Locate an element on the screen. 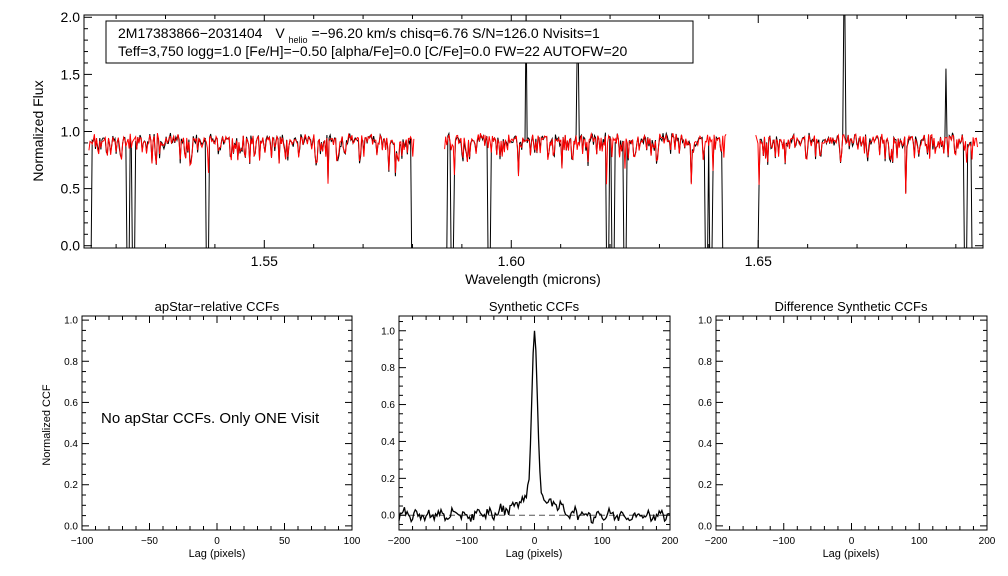 The width and height of the screenshot is (1008, 576). apstar-ccf-x-axis-label: Lag (pixels) is located at coordinates (217, 554).